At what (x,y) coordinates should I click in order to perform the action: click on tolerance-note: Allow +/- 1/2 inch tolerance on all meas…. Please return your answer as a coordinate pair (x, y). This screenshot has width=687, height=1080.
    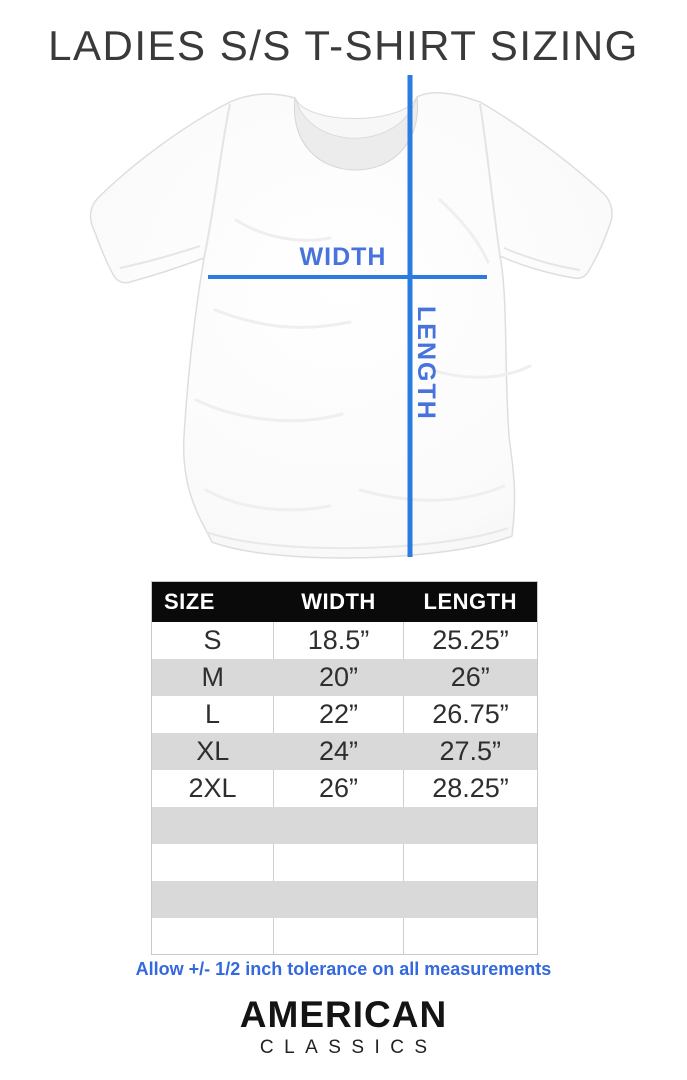
    Looking at the image, I should click on (343, 969).